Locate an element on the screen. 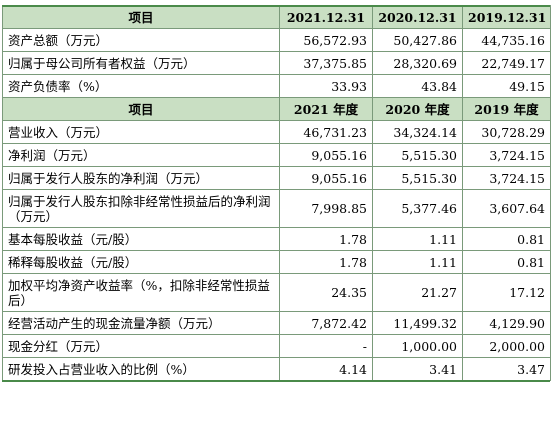 This screenshot has width=554, height=434. header-2020: 2020.12.31 is located at coordinates (417, 17).